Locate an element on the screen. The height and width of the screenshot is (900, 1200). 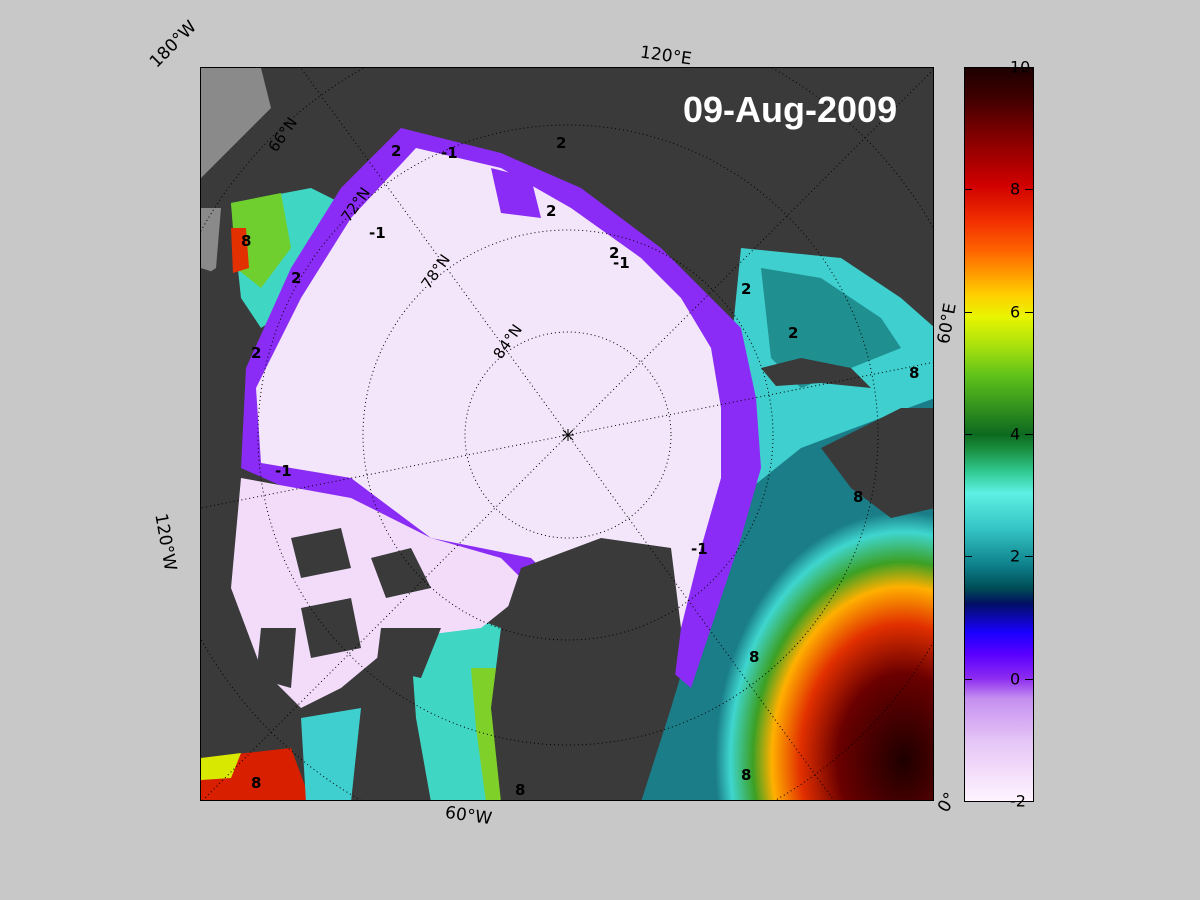
lon-label-120w: 120°W is located at coordinates (165, 542).